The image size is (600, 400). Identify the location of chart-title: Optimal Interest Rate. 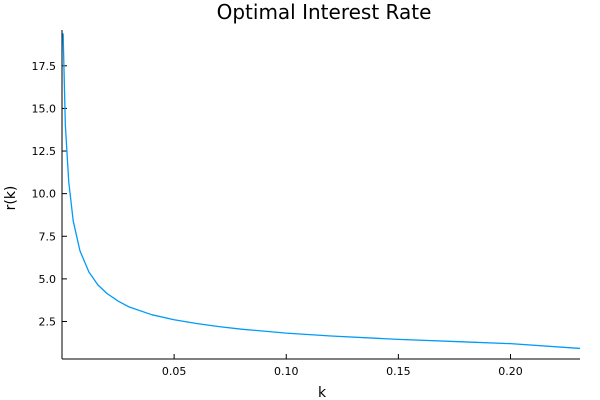
(324, 12).